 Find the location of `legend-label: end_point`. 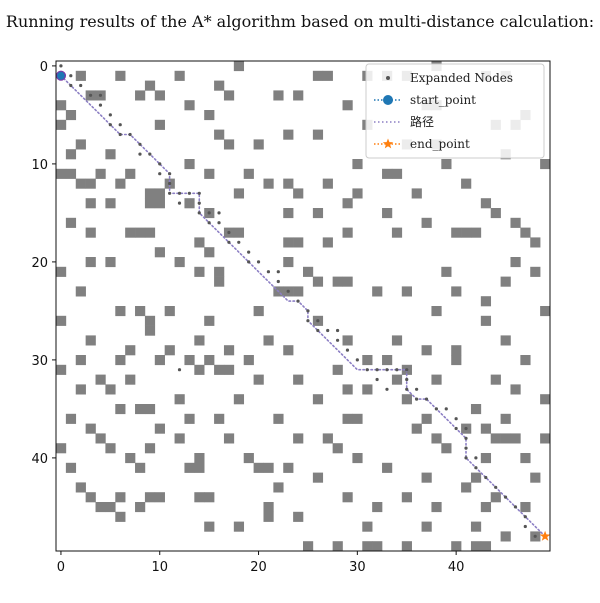

legend-label: end_point is located at coordinates (440, 144).